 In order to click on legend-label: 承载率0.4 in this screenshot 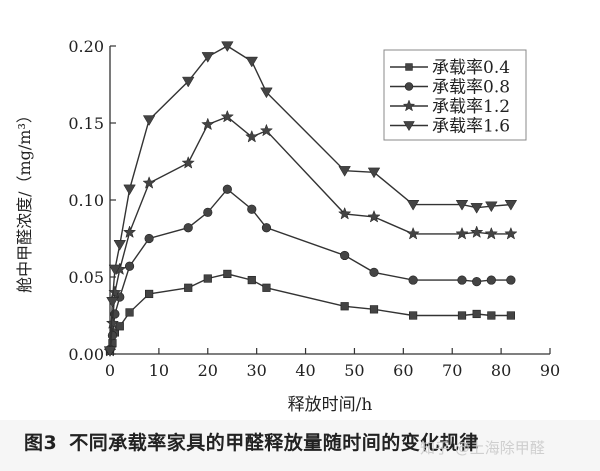, I will do `click(471, 68)`.